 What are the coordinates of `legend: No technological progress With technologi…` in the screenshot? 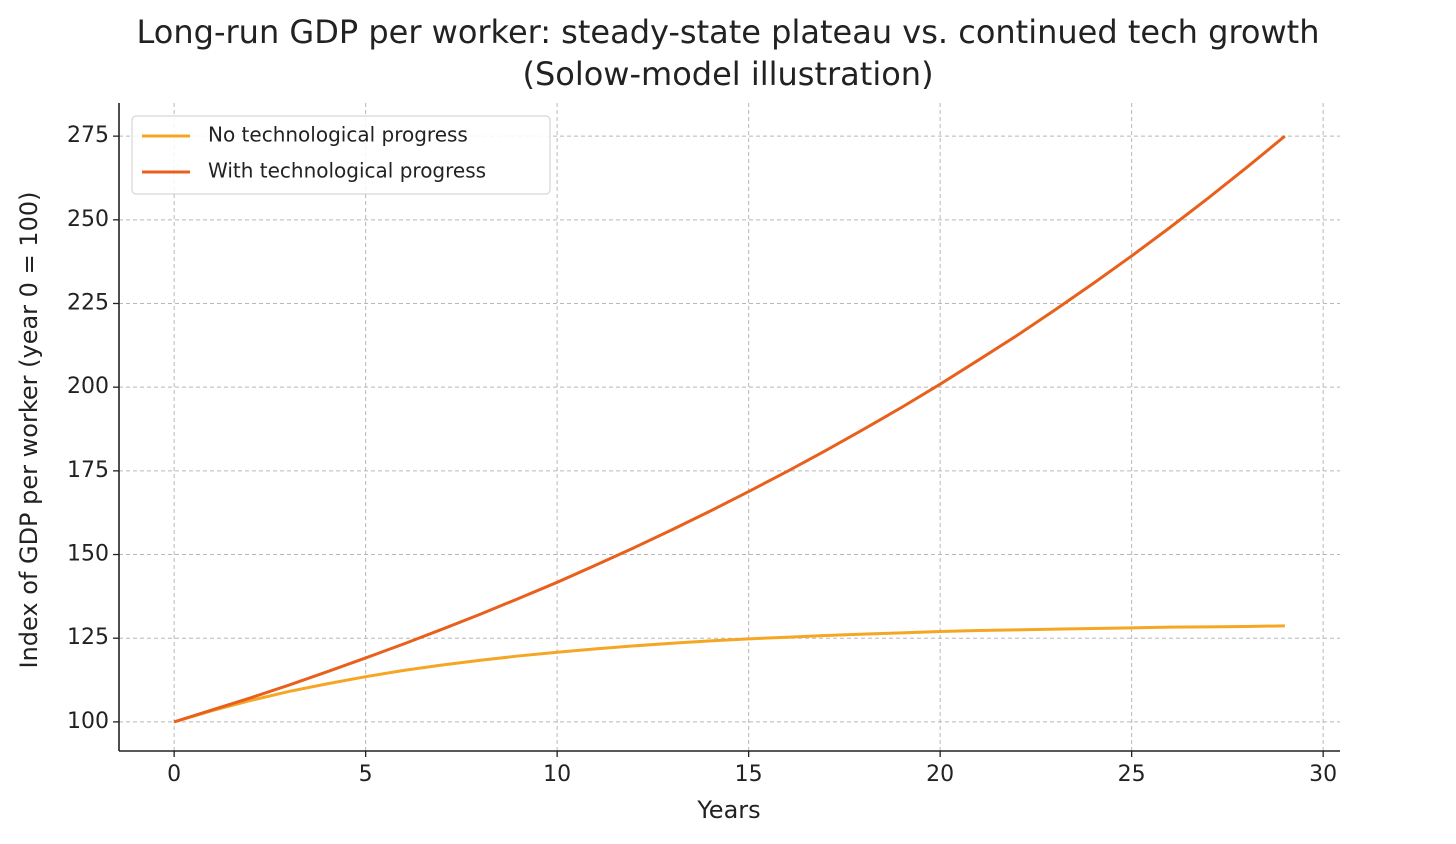 It's located at (341, 155).